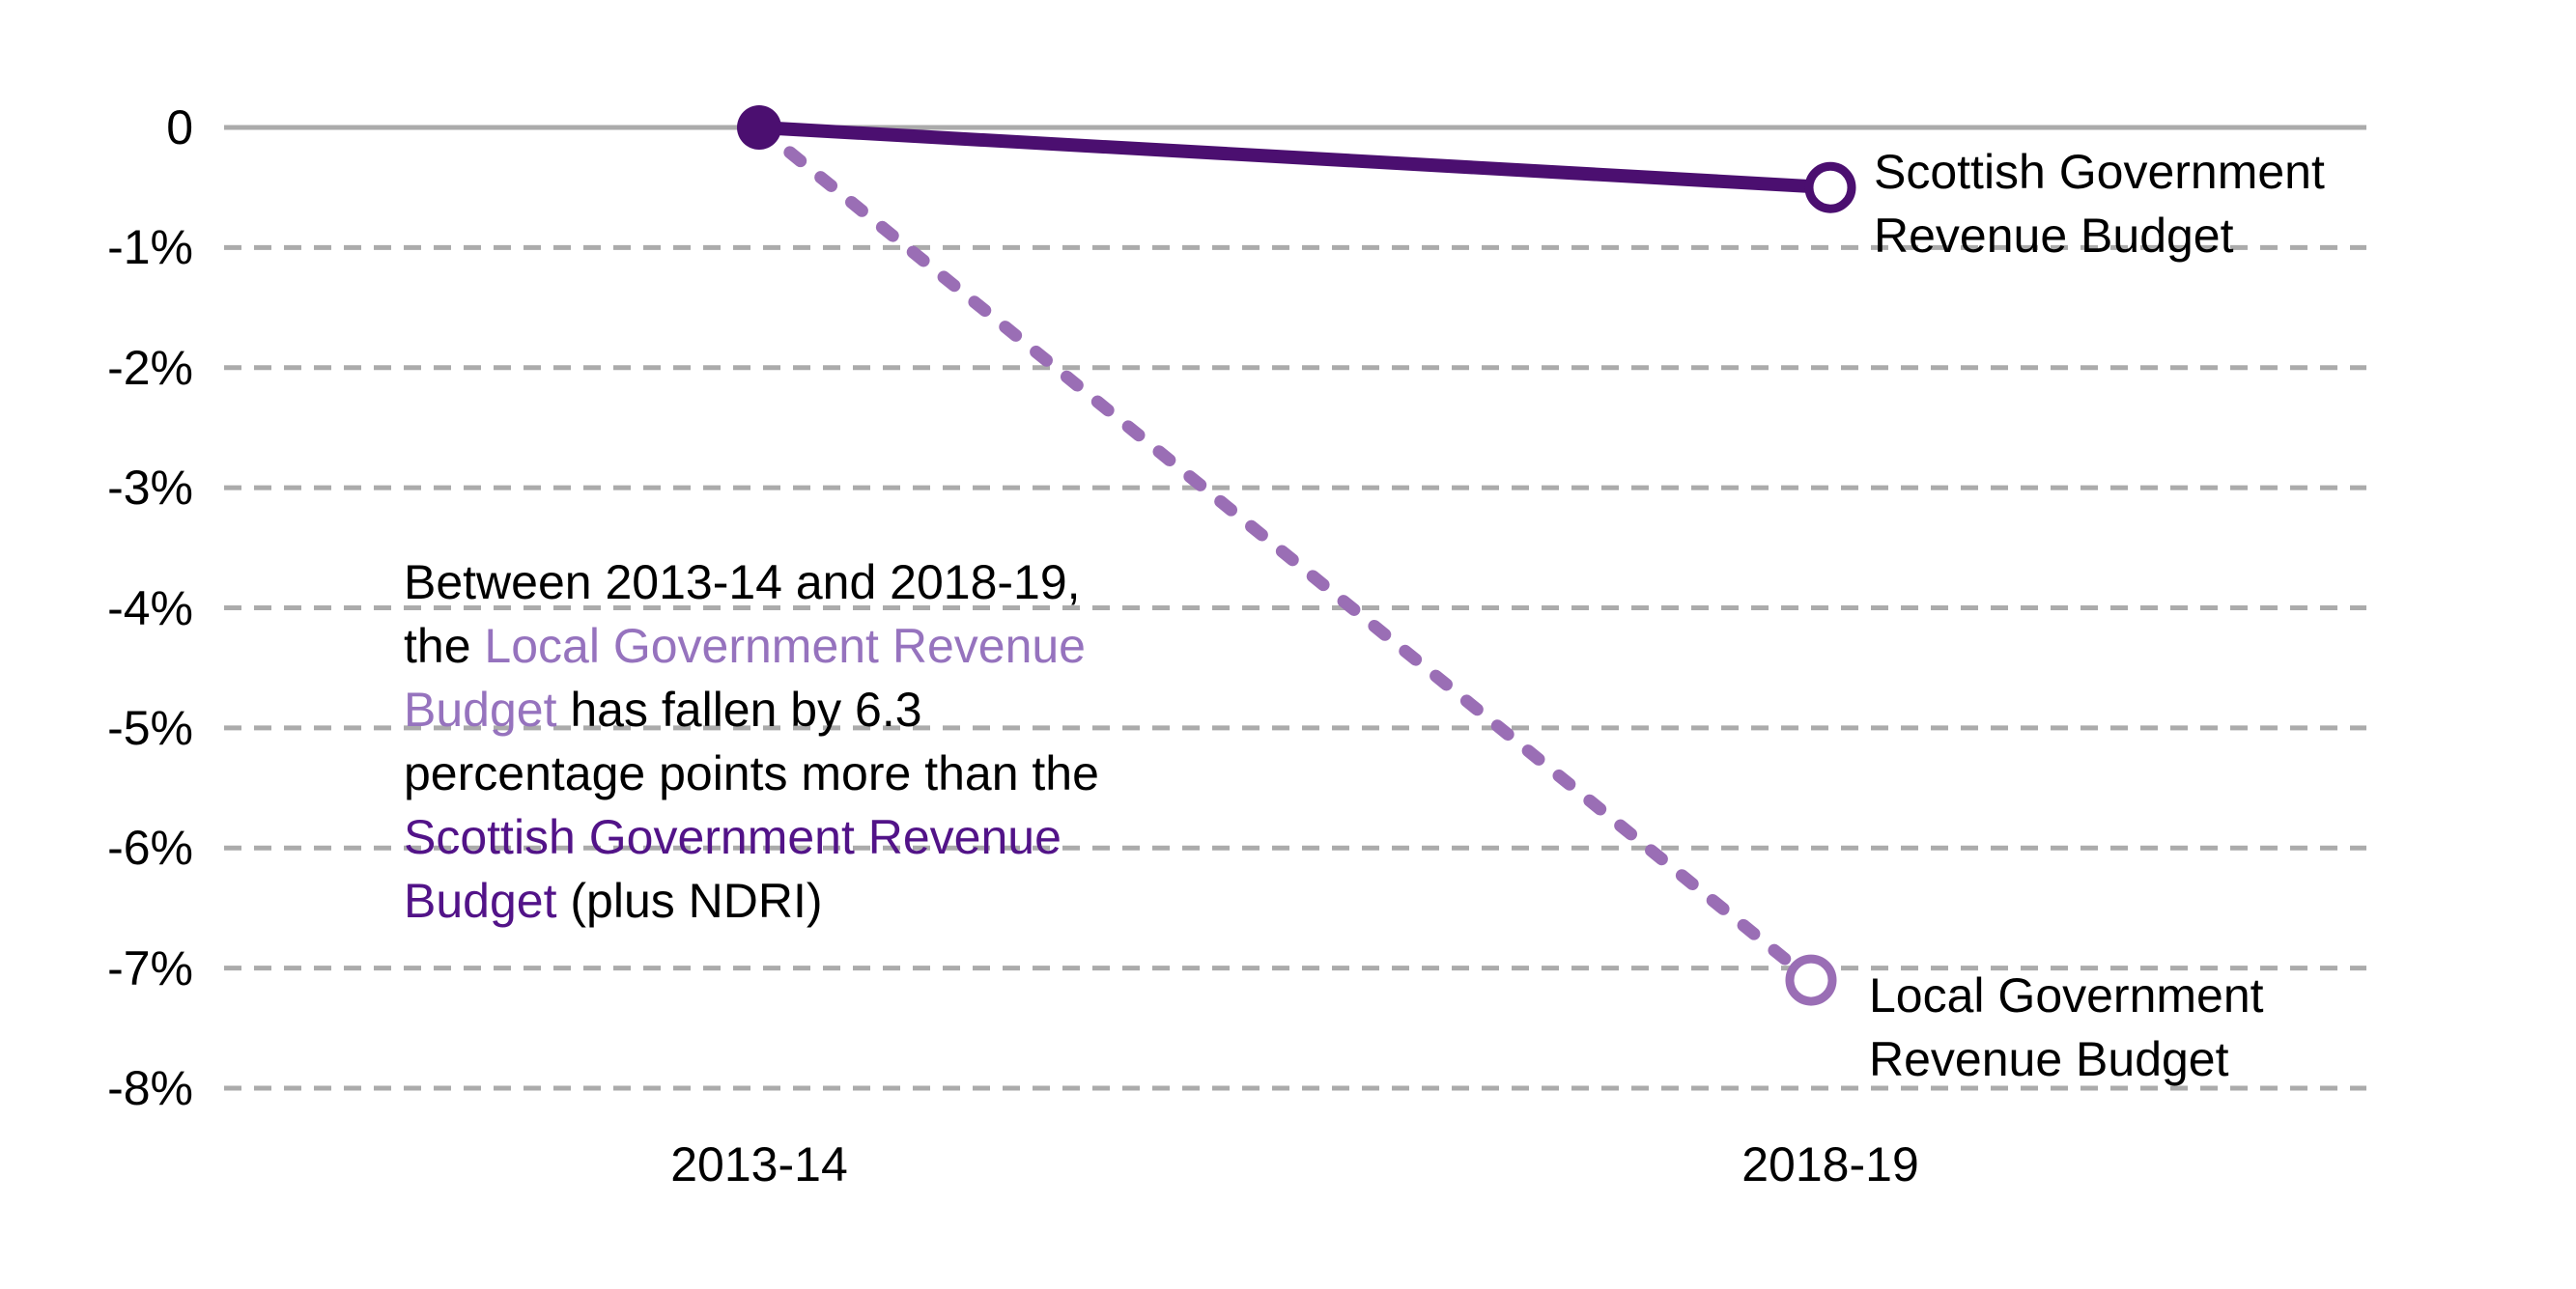 The width and height of the screenshot is (2576, 1289). What do you see at coordinates (751, 773) in the screenshot?
I see `annotation-line-4: percentage points more than the` at bounding box center [751, 773].